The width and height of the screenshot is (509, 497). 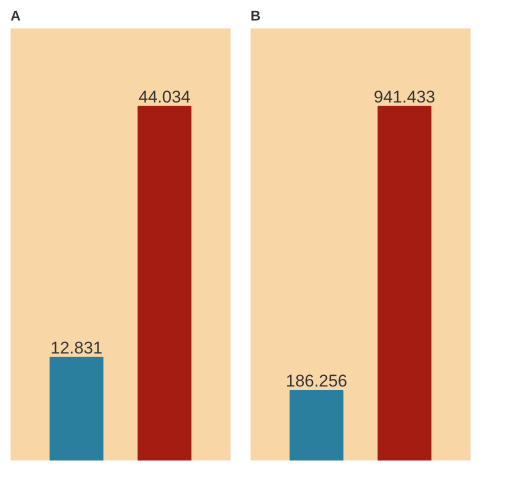 What do you see at coordinates (405, 96) in the screenshot?
I see `data-label: 941.433` at bounding box center [405, 96].